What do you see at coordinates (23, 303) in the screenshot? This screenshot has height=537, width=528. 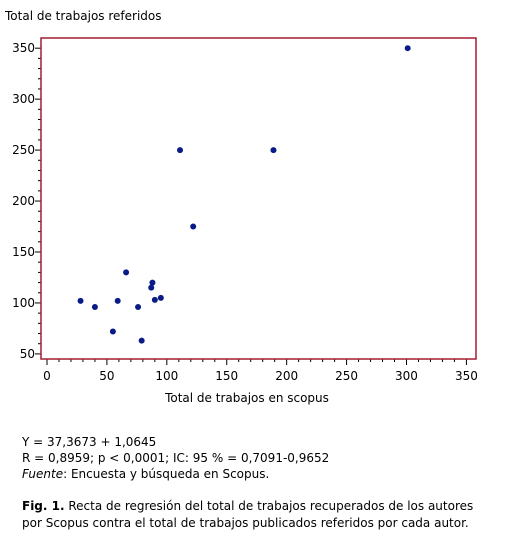 I see `y-tick-label-100: 100` at bounding box center [23, 303].